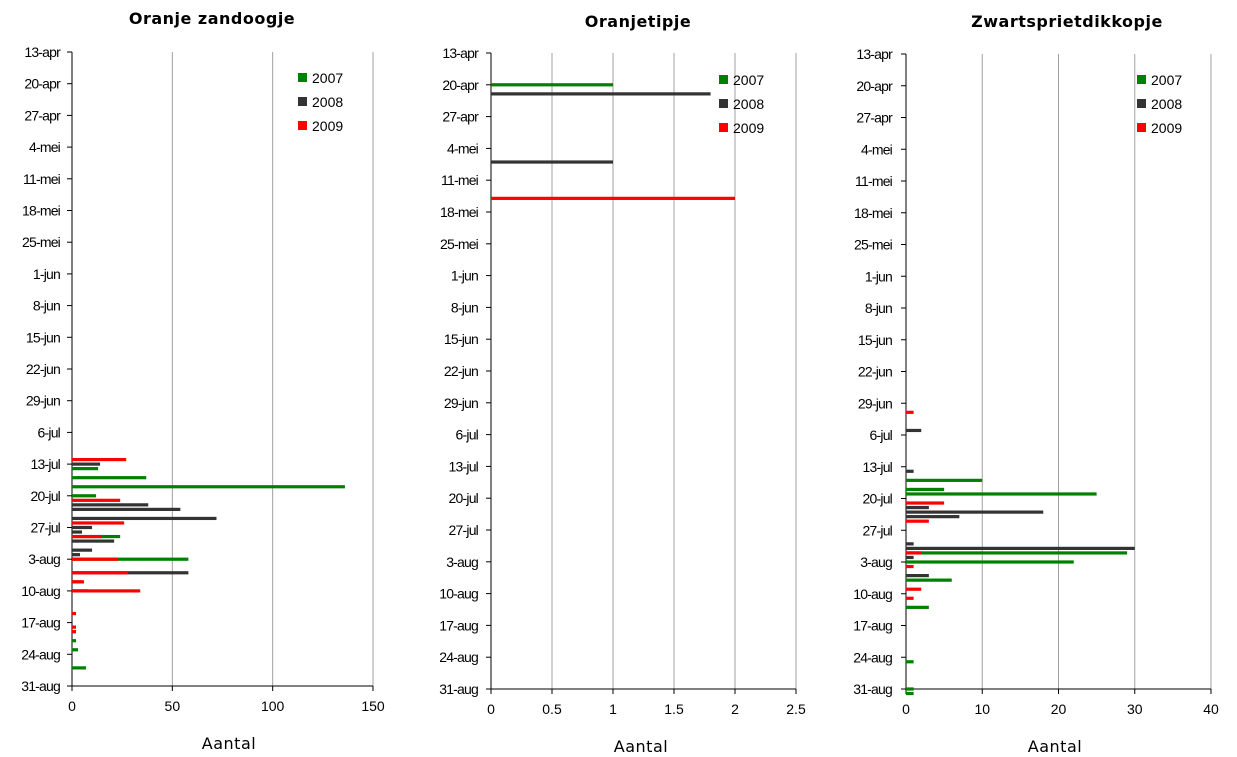 Image resolution: width=1237 pixels, height=757 pixels. What do you see at coordinates (875, 403) in the screenshot?
I see `y-tick-label: 29-jun` at bounding box center [875, 403].